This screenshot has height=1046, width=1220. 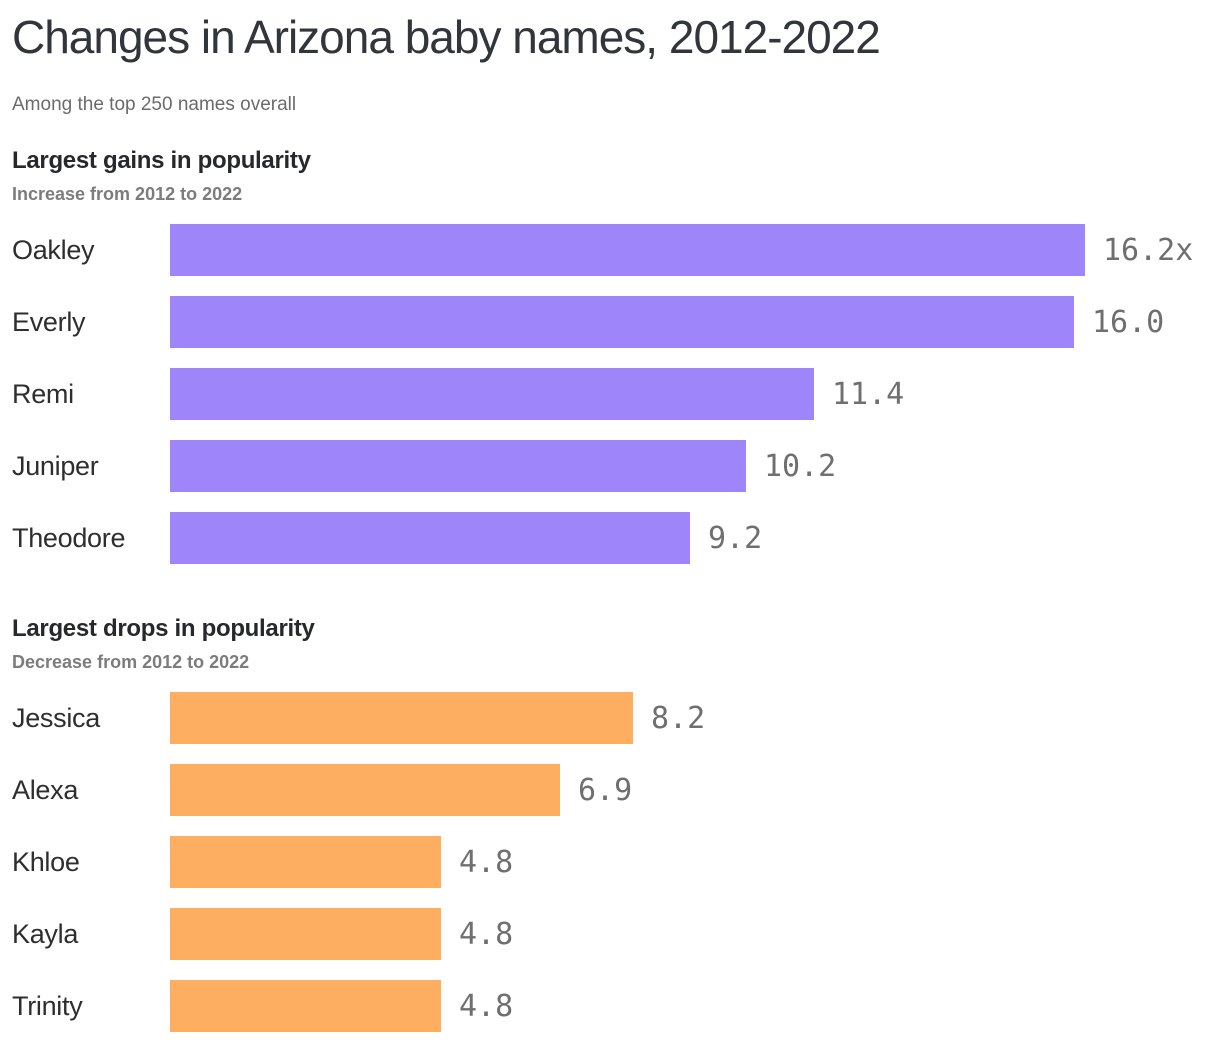 What do you see at coordinates (735, 538) in the screenshot?
I see `bar-value-label: 9.2` at bounding box center [735, 538].